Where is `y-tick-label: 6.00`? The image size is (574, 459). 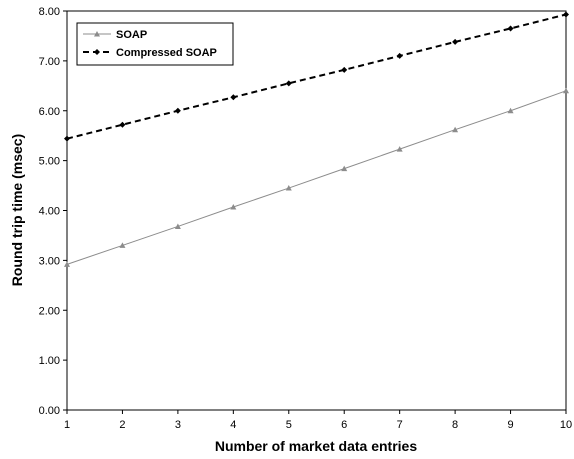 y-tick-label: 6.00 is located at coordinates (49, 112).